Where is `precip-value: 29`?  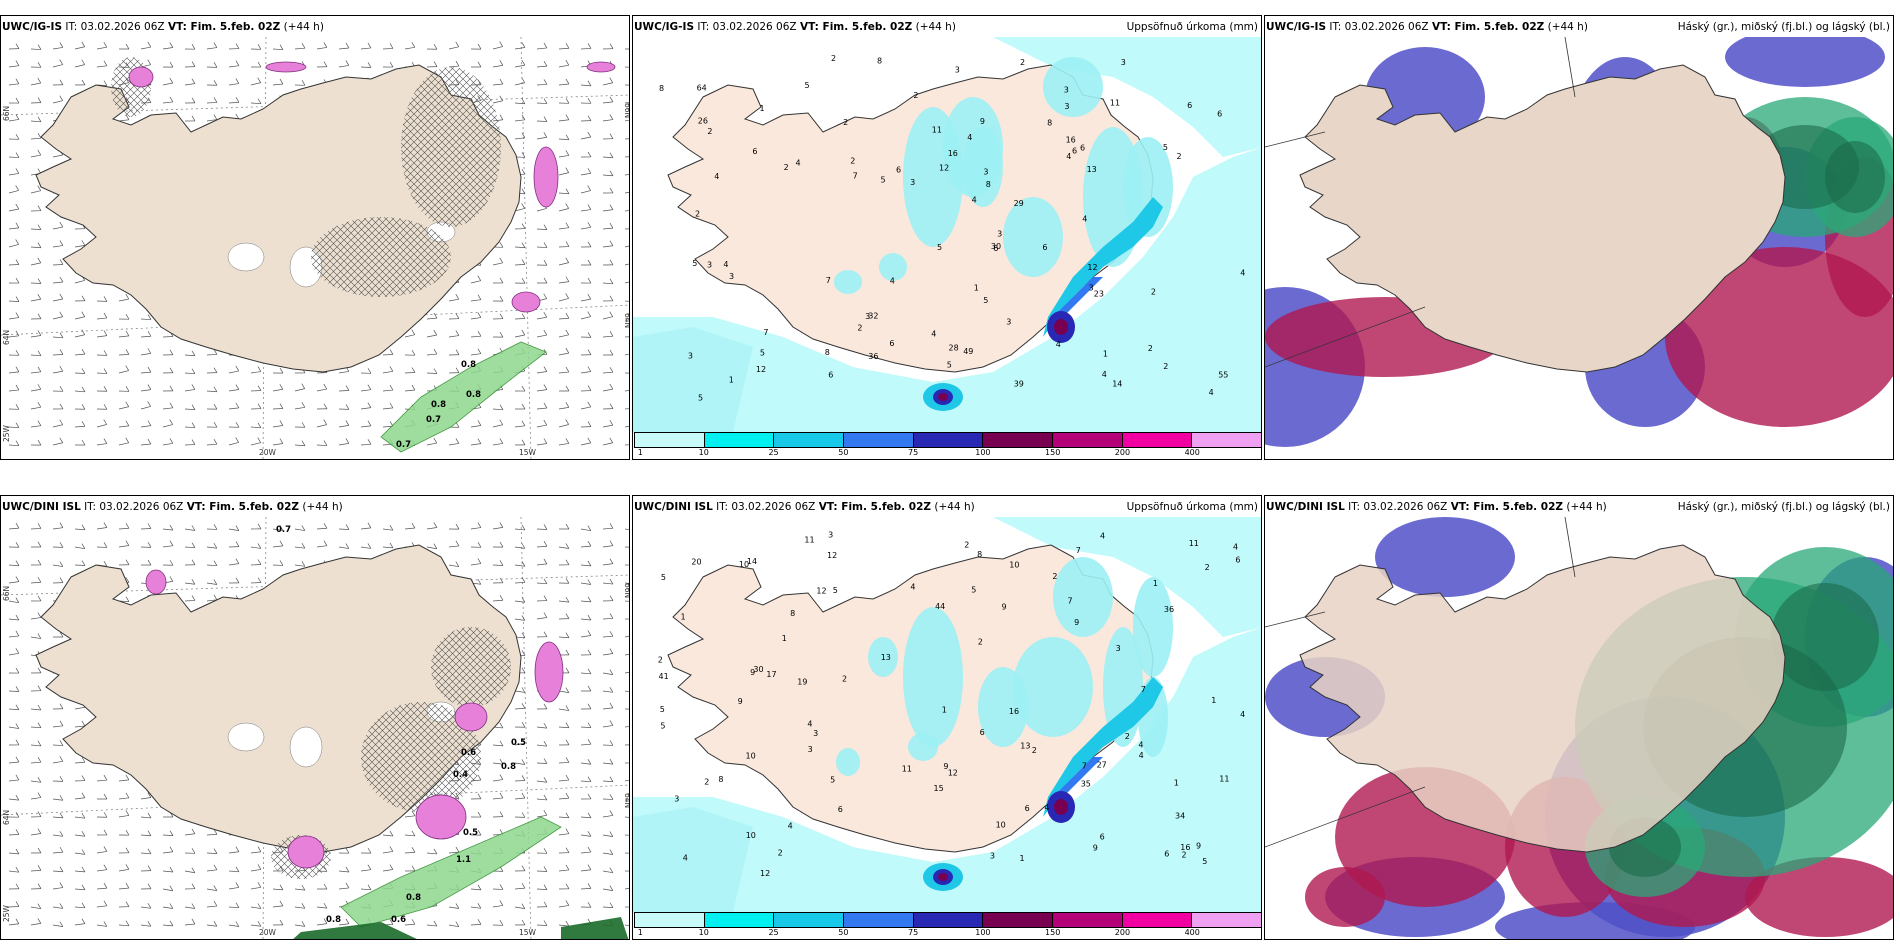 precip-value: 29 is located at coordinates (1019, 203).